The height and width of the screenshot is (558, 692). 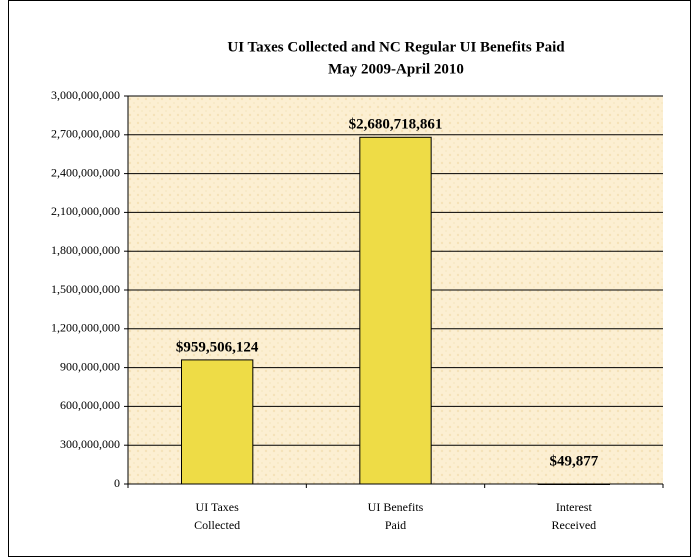 I want to click on y-tick-label: 1,500,000,000, so click(x=85, y=289).